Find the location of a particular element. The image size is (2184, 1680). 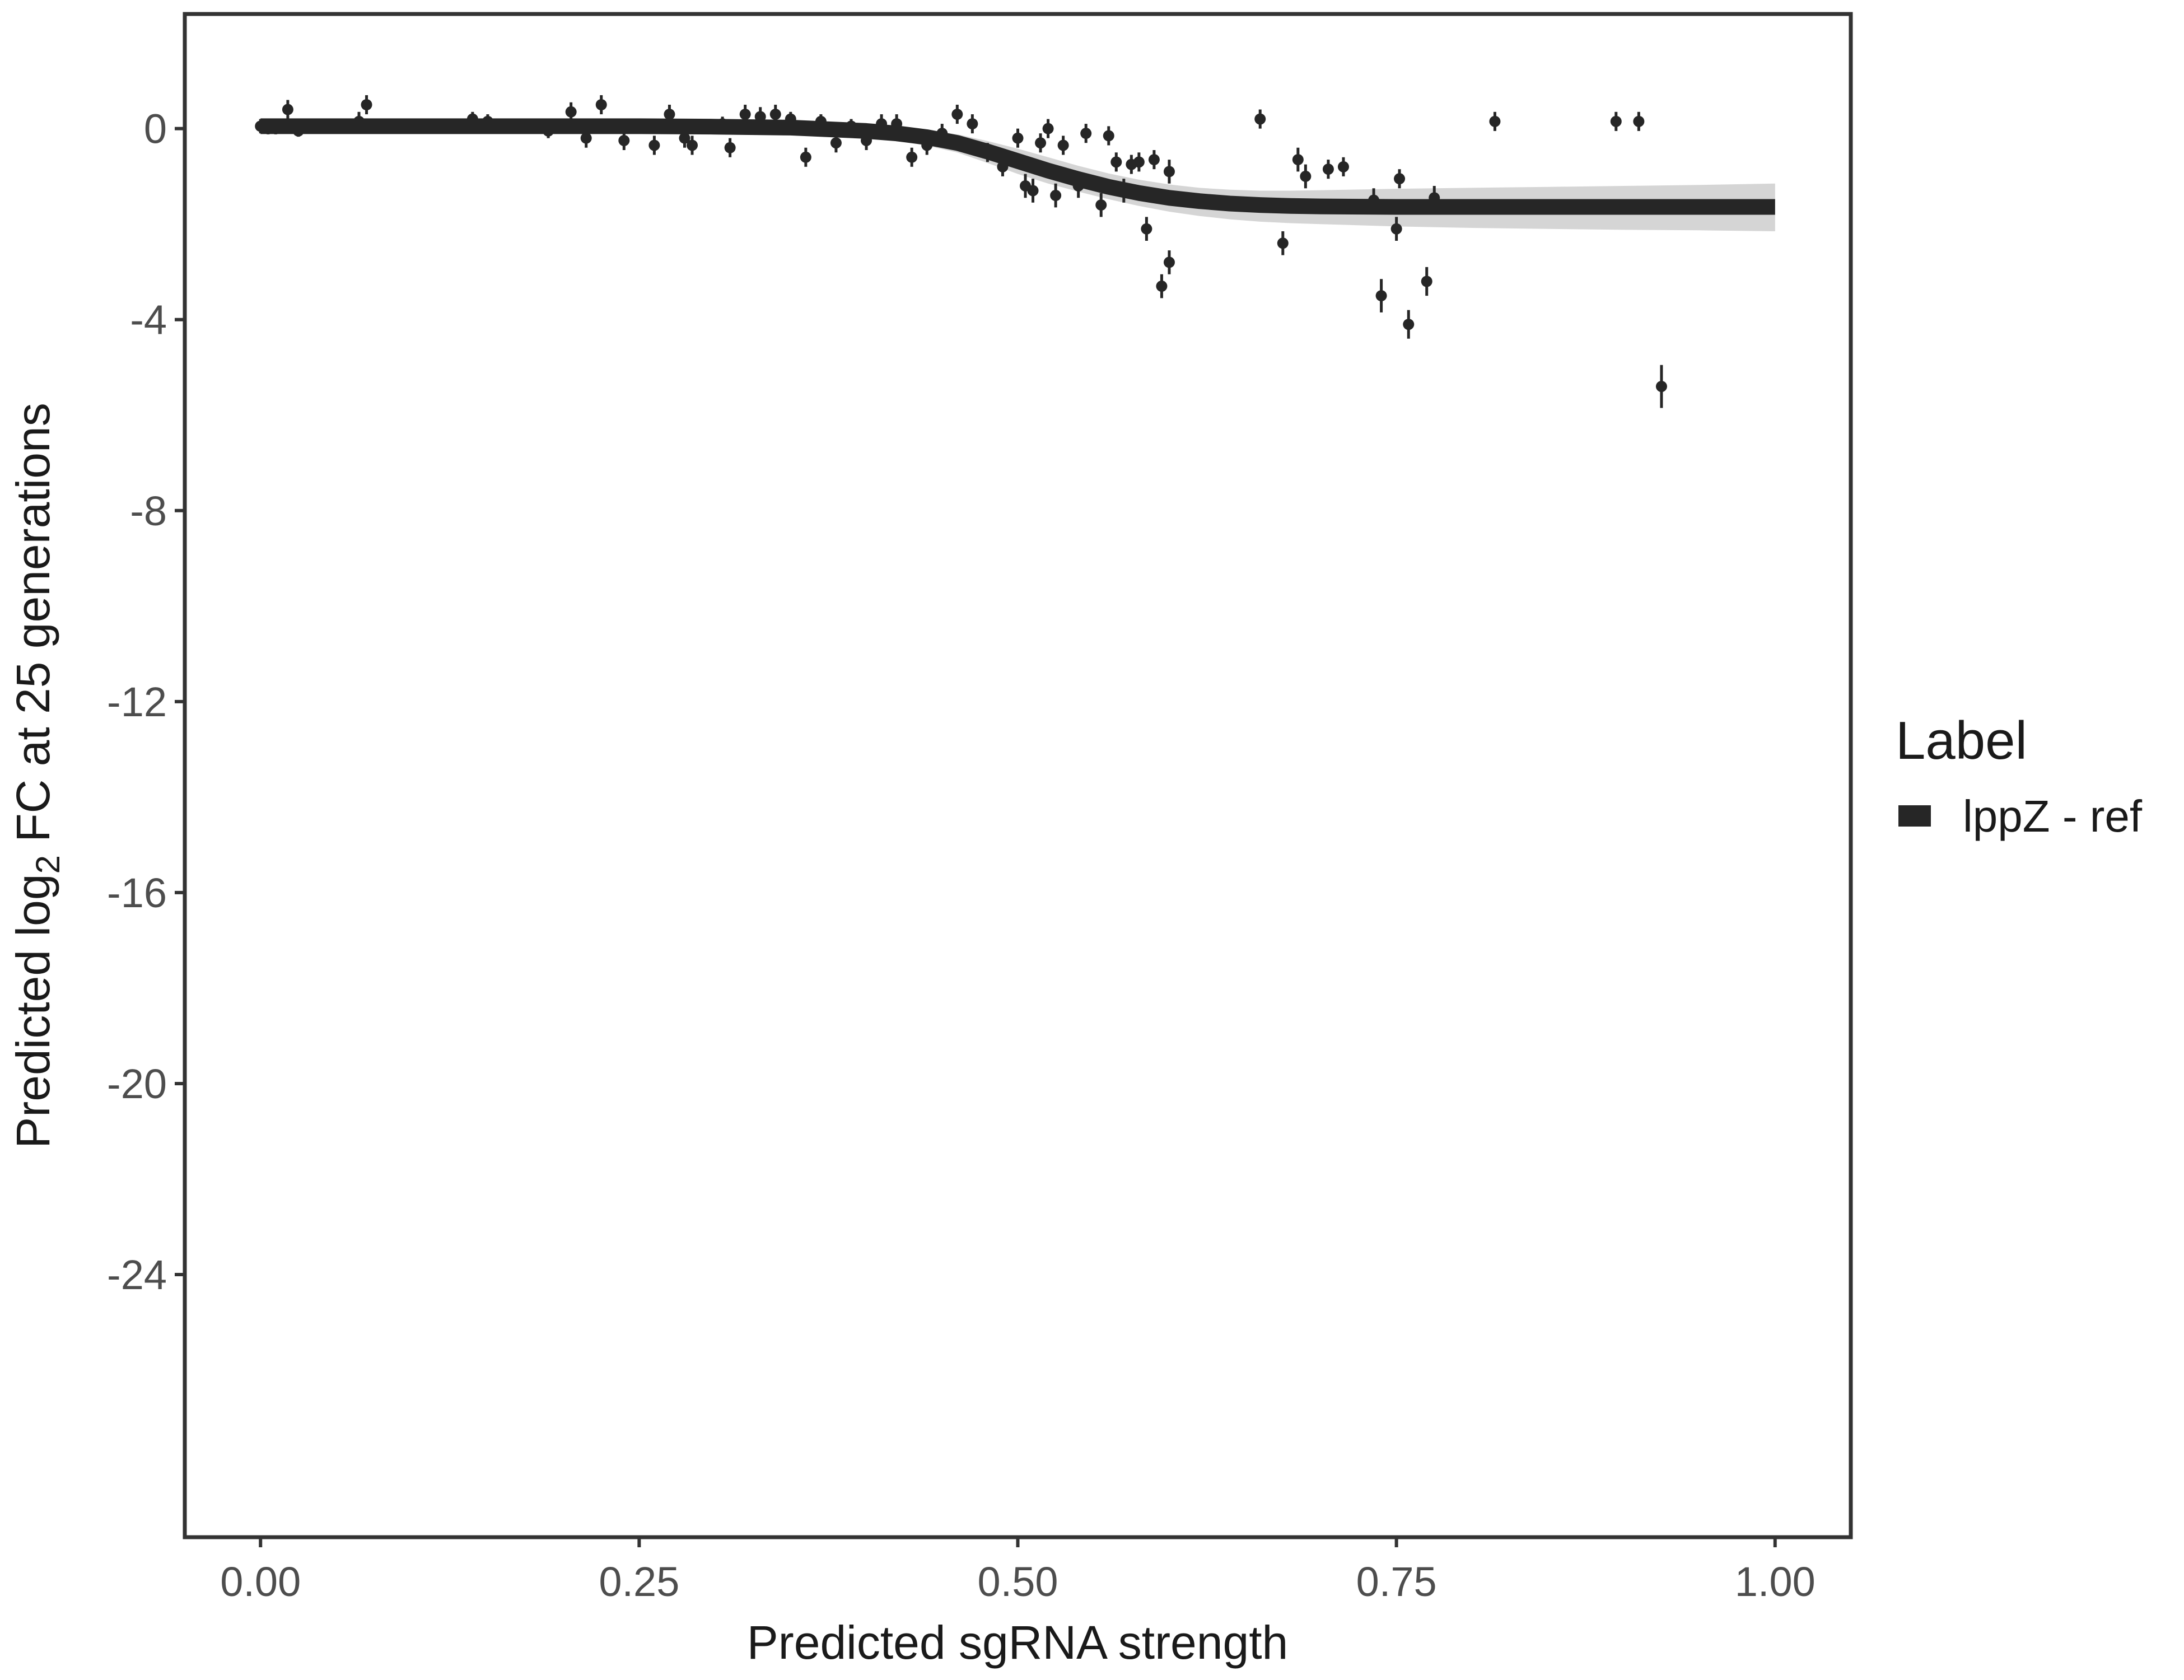

y-tick-label: -16 is located at coordinates (137, 893).